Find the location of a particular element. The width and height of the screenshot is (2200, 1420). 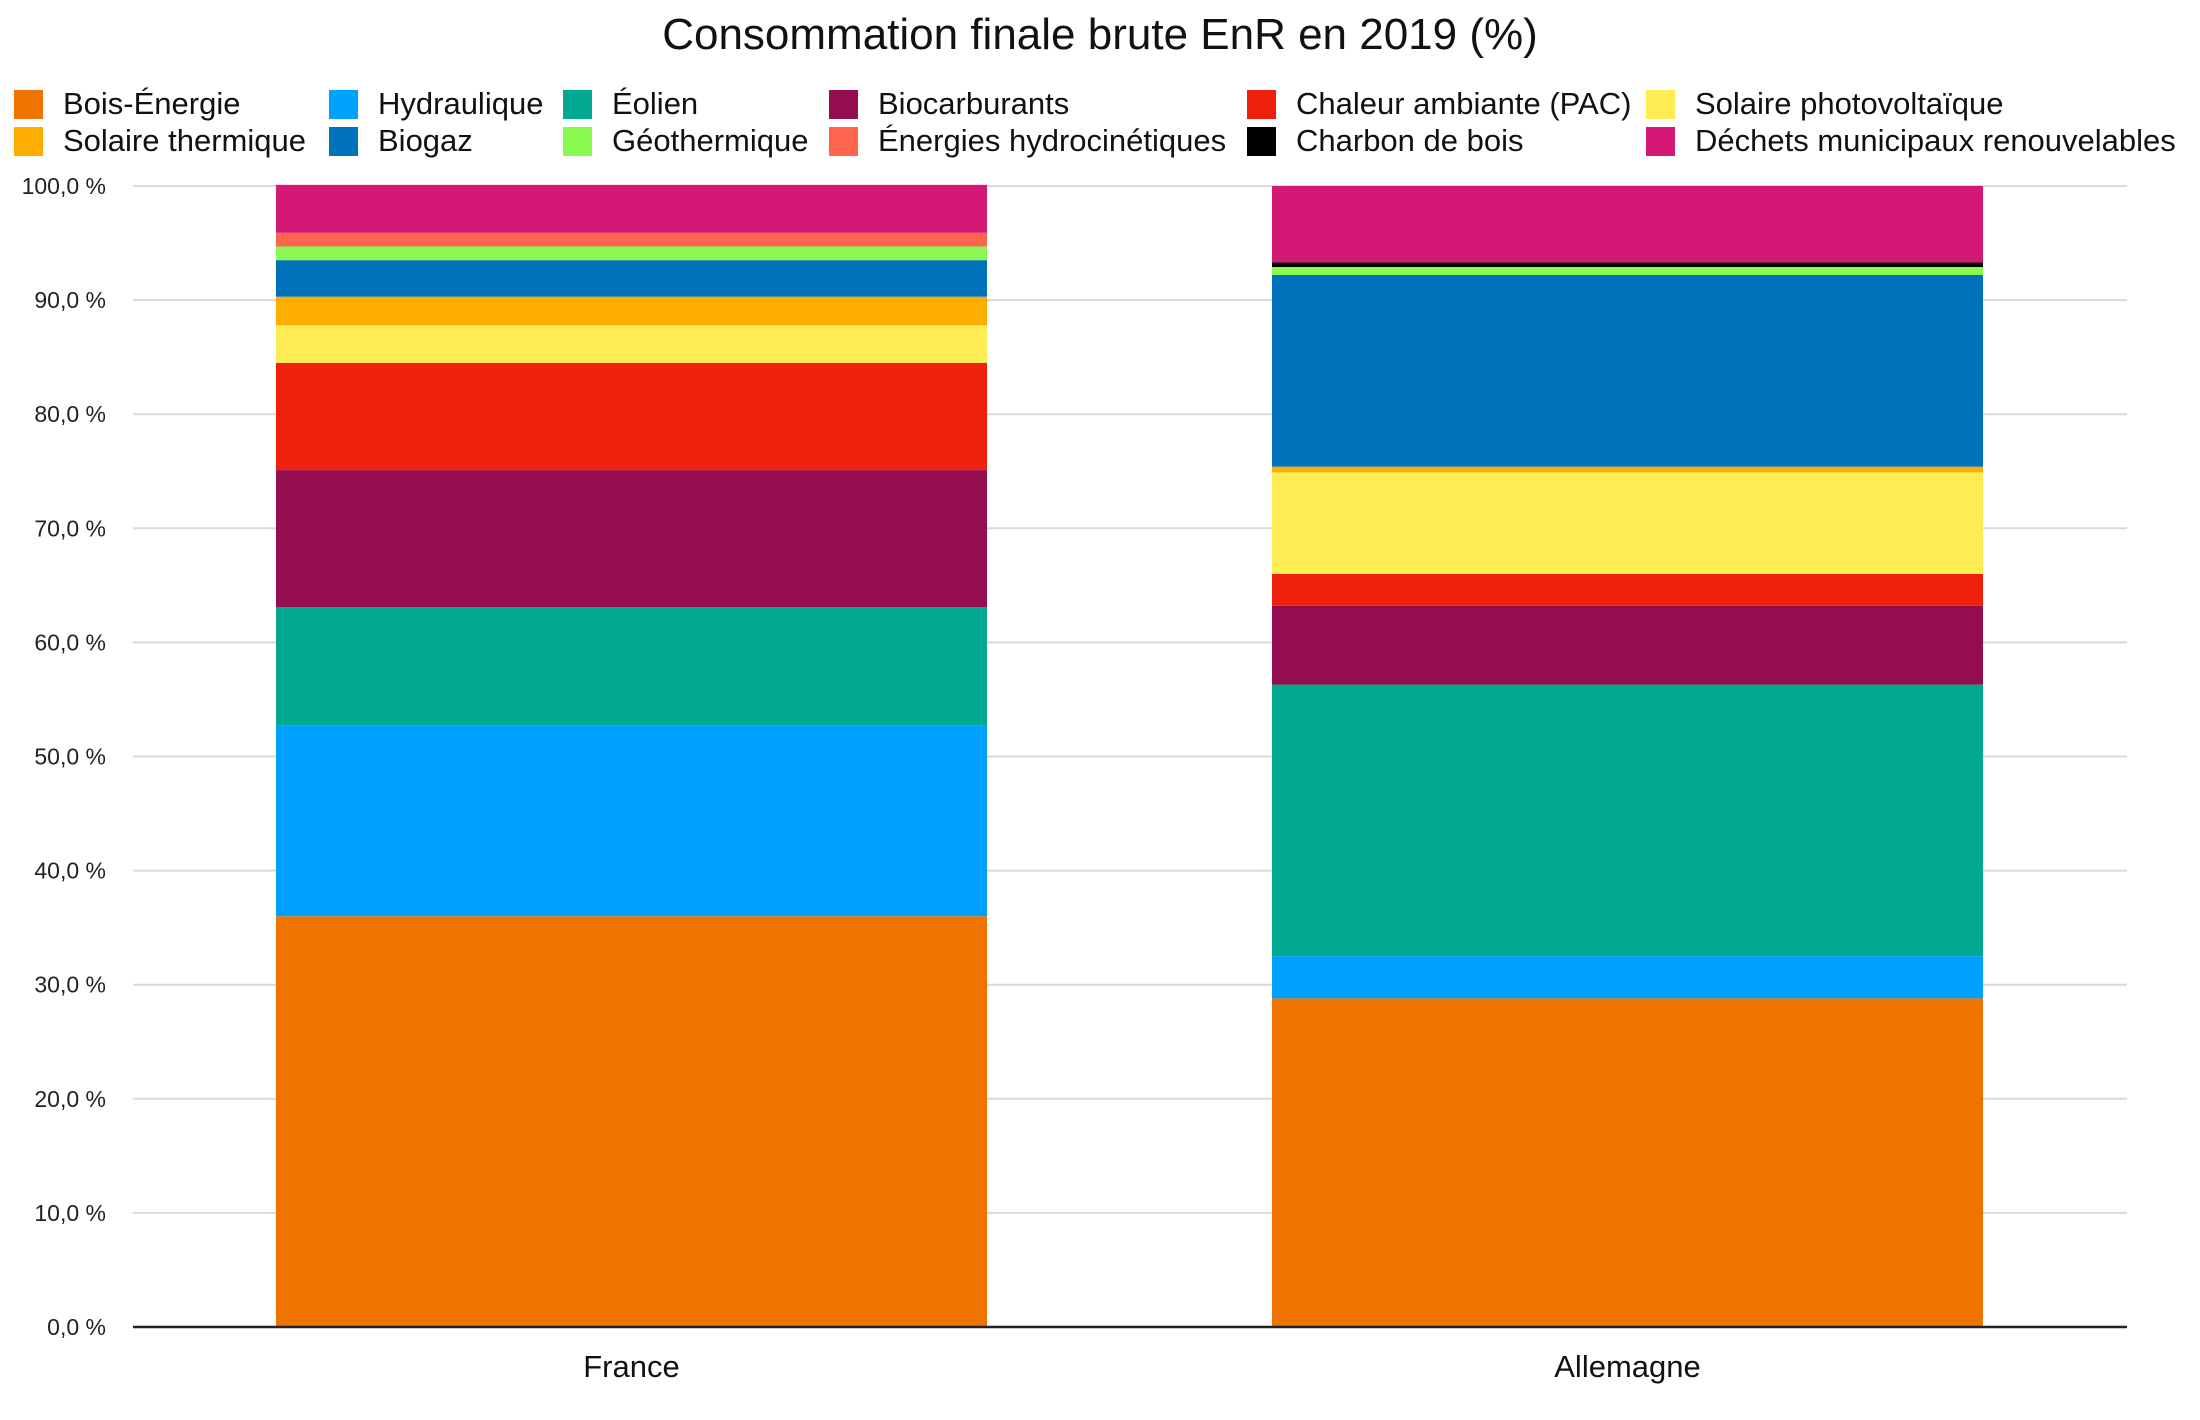

legend-item: Biocarburants is located at coordinates (949, 104).